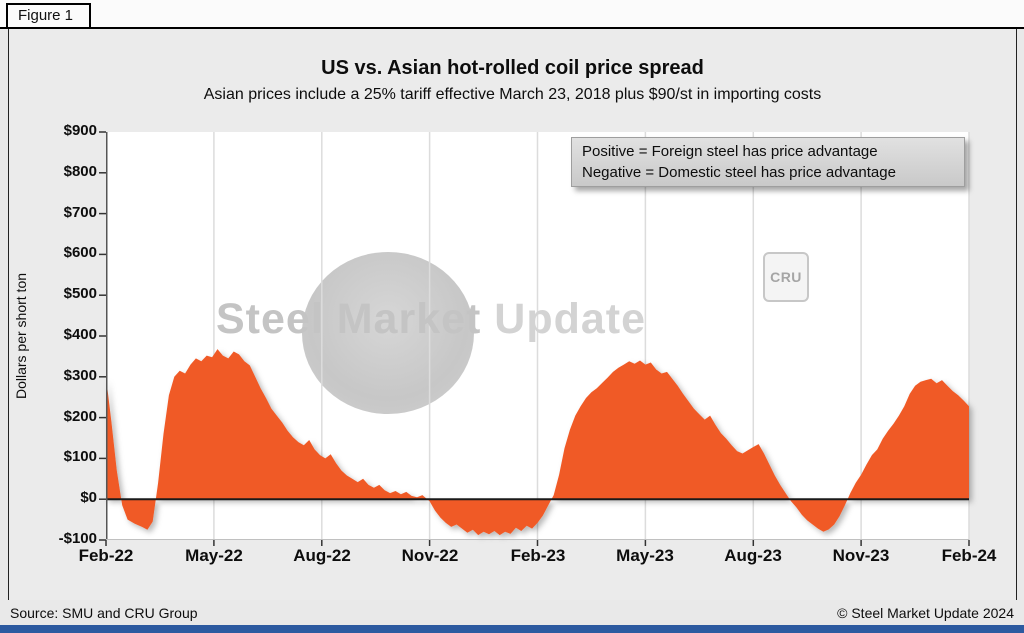 The height and width of the screenshot is (633, 1024). Describe the element at coordinates (80, 293) in the screenshot. I see `y-axis-tick-label: $500` at that location.